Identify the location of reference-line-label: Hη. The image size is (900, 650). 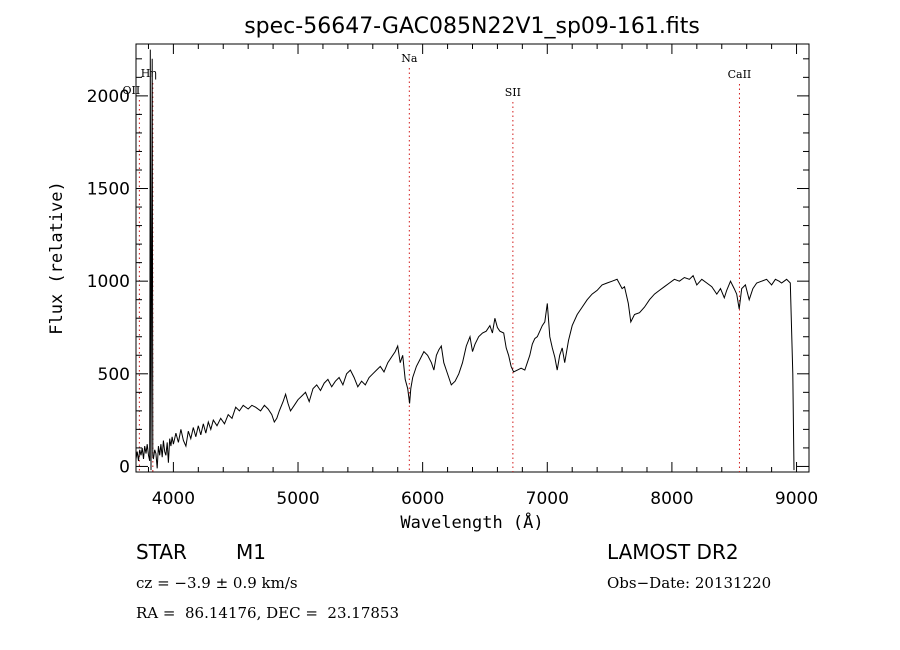
(149, 73).